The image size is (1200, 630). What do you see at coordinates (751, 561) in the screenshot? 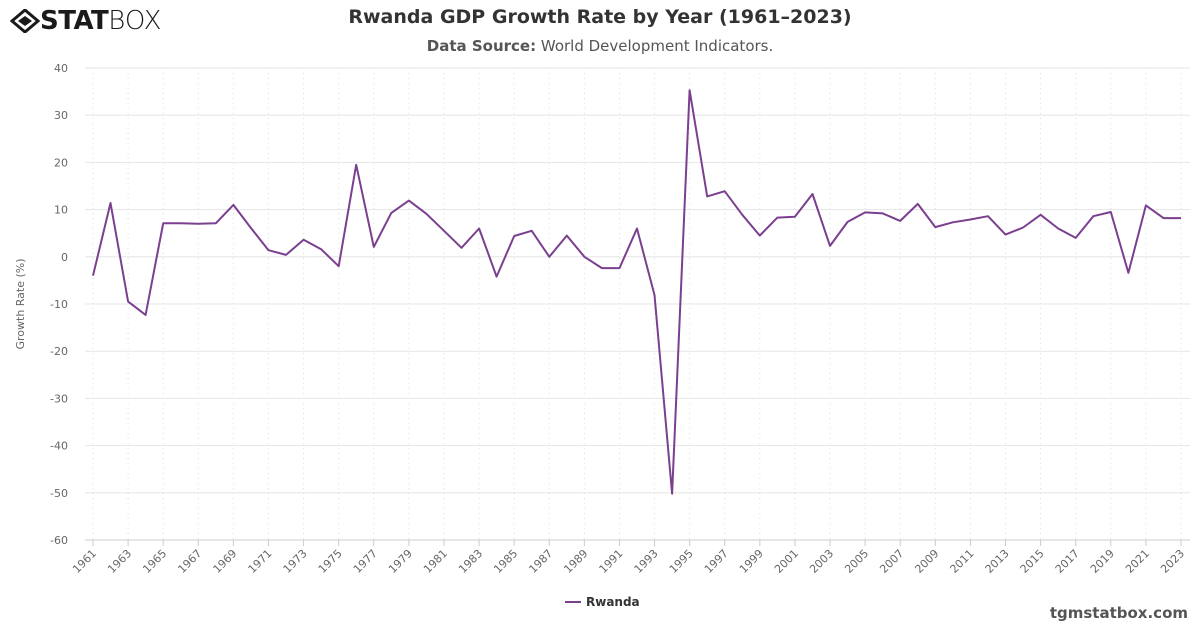
I see `x-tick-label: 1999` at bounding box center [751, 561].